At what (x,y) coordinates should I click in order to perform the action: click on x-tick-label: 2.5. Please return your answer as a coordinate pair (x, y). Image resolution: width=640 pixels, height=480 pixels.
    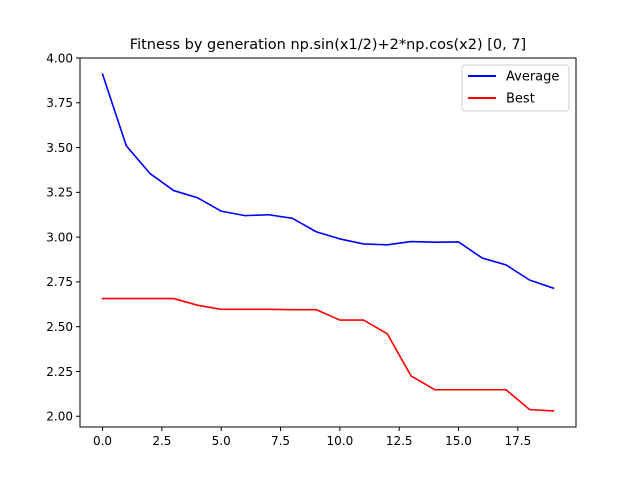
    Looking at the image, I should click on (161, 441).